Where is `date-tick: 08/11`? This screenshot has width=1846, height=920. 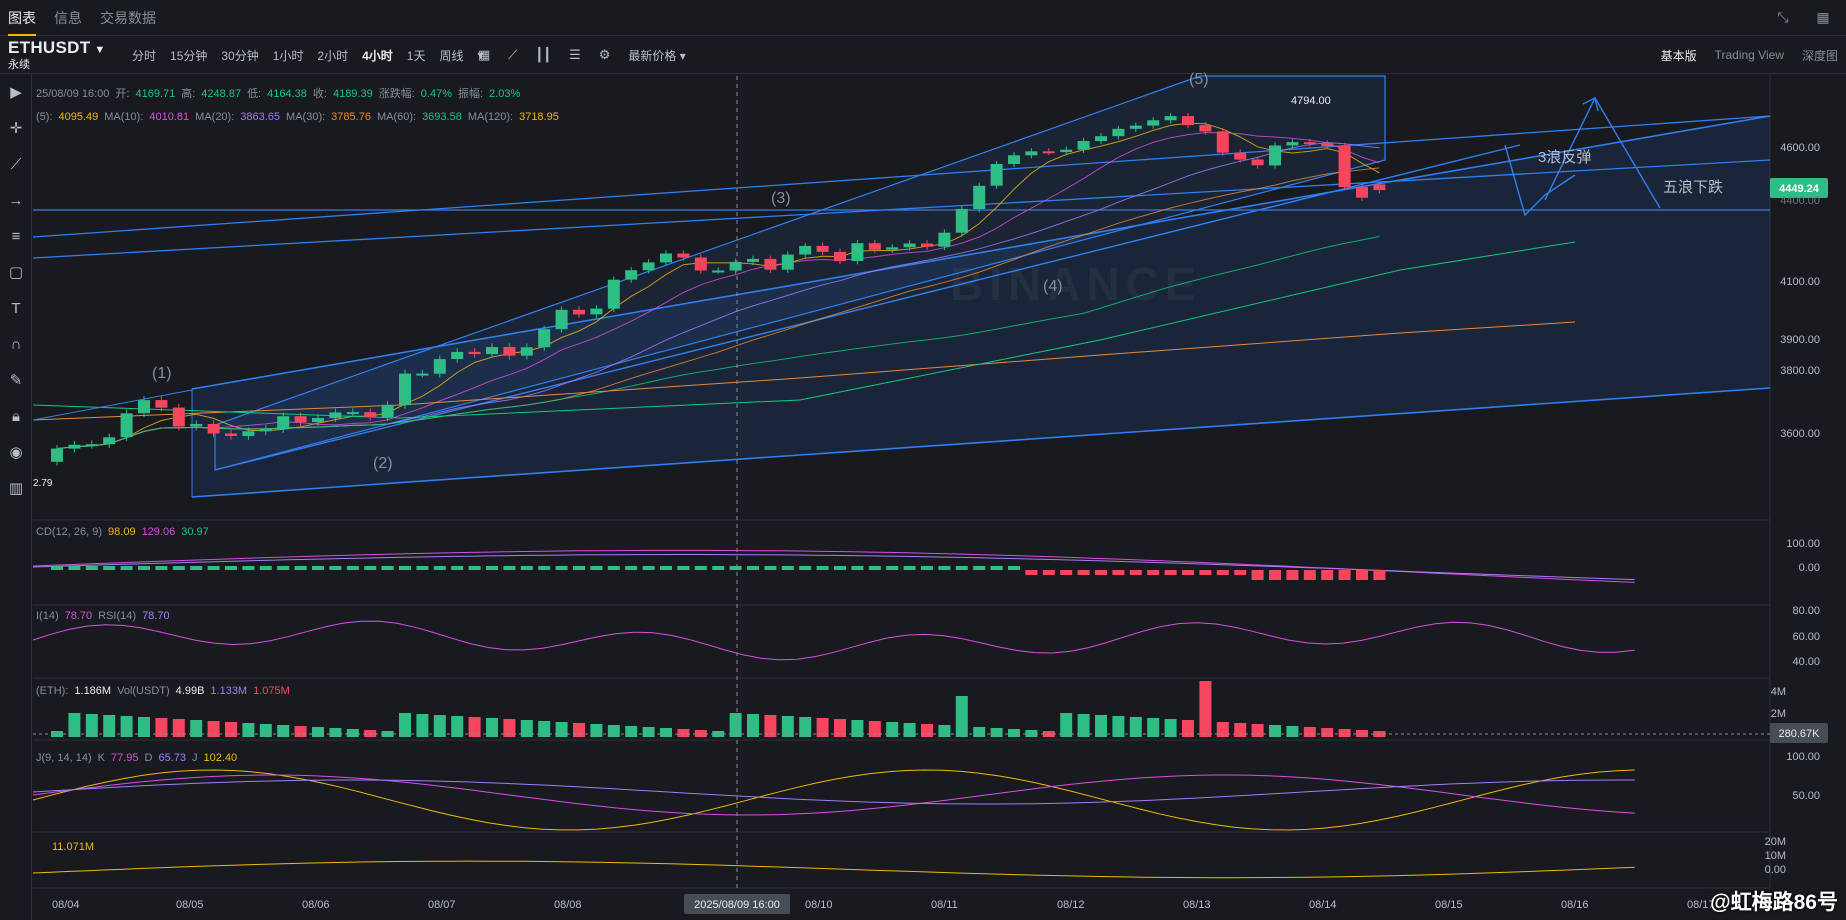
date-tick: 08/11 is located at coordinates (944, 905).